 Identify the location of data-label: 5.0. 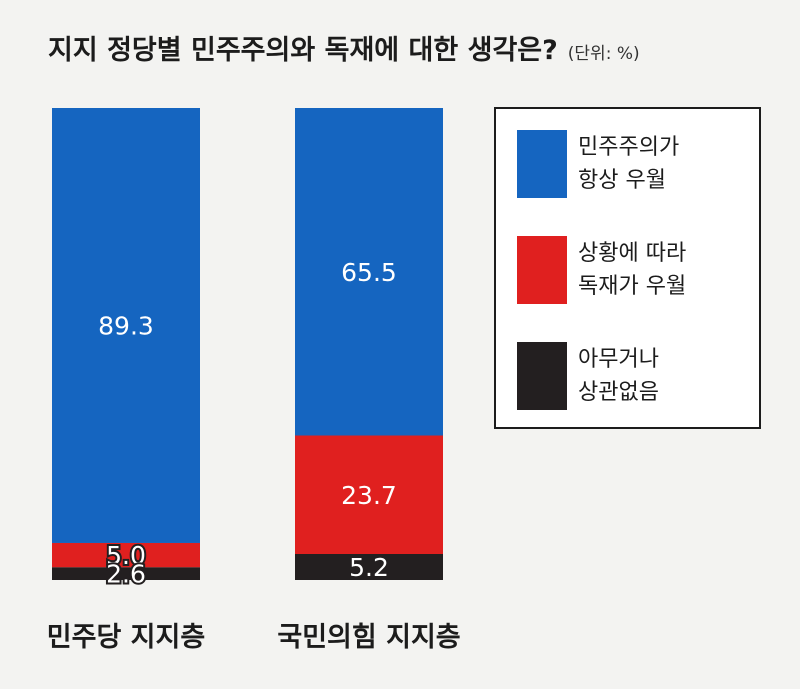
(126, 555).